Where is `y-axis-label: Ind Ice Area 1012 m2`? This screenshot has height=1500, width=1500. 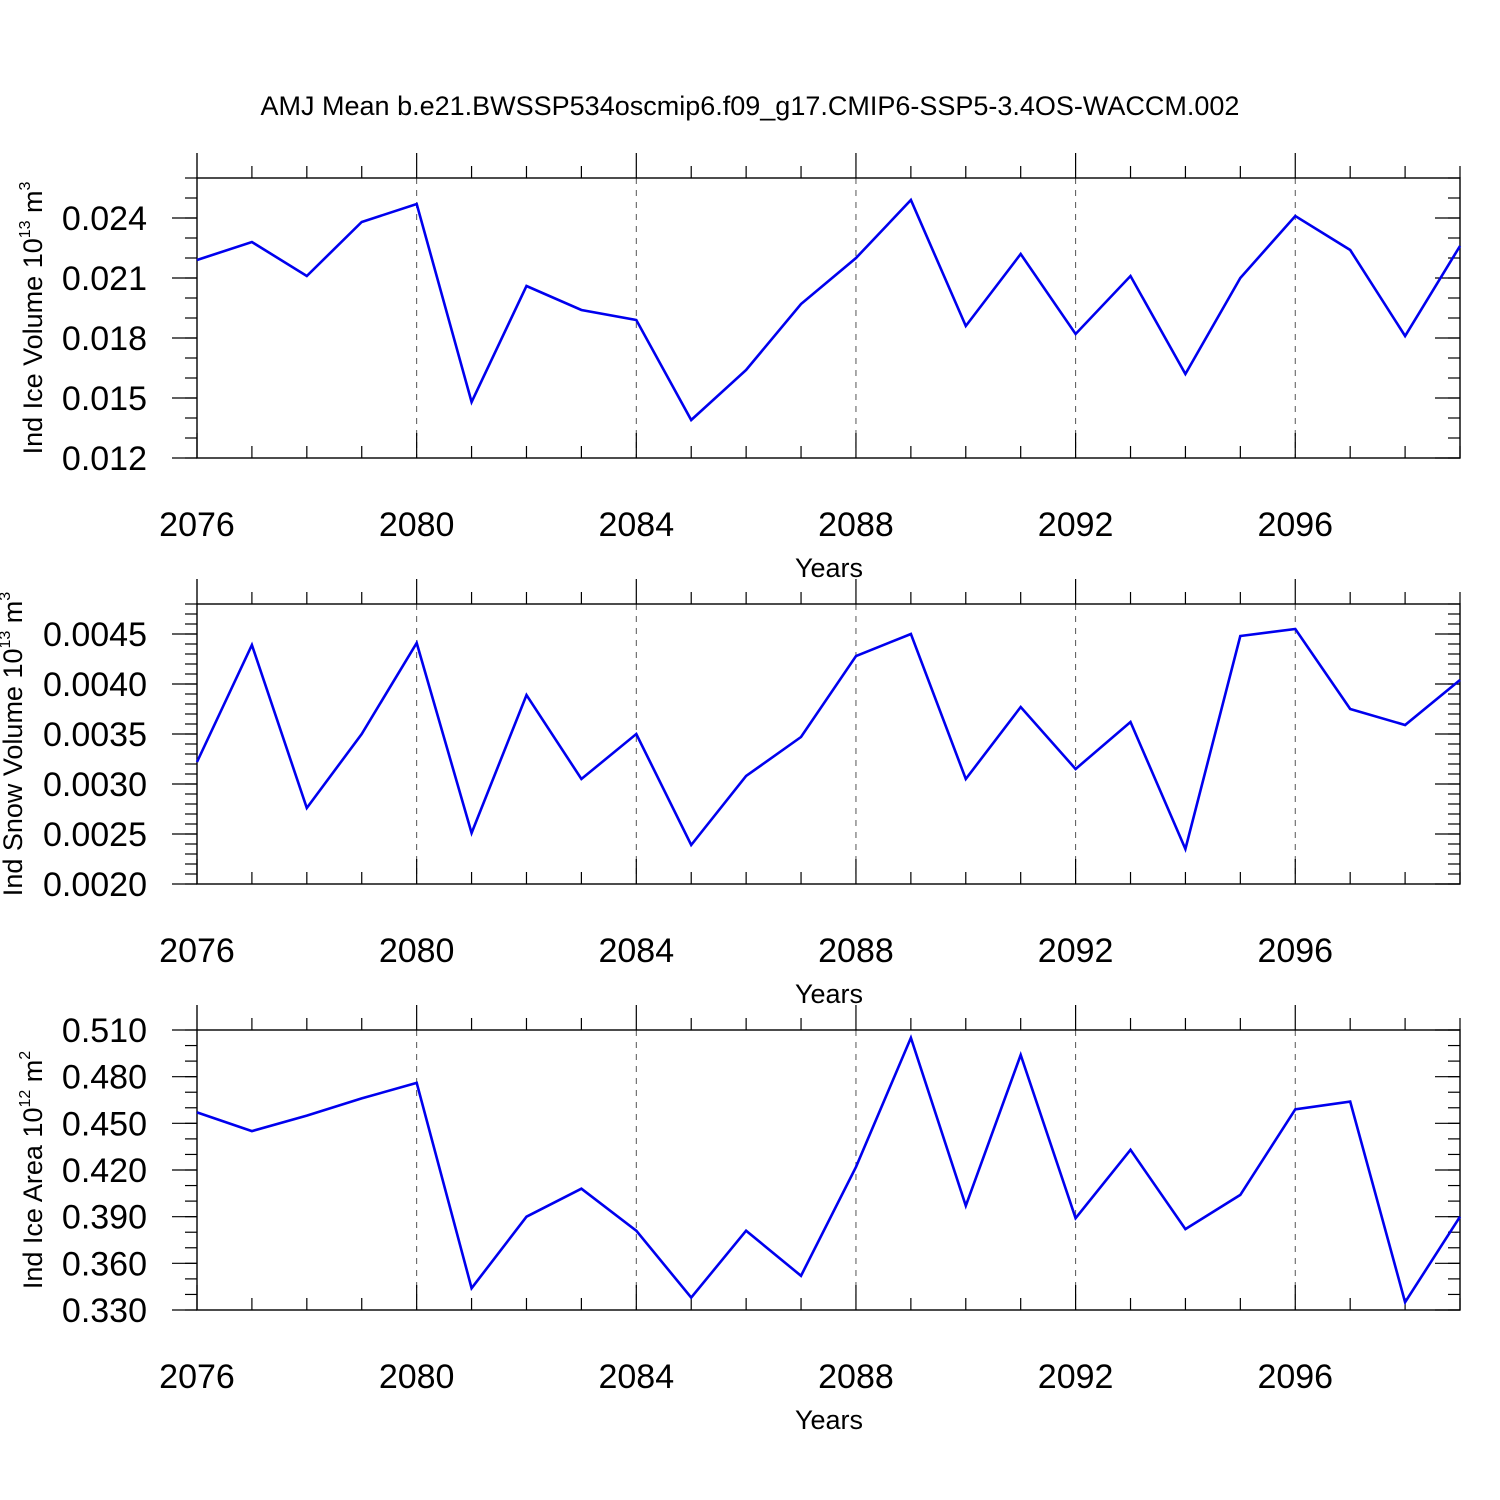
y-axis-label: Ind Ice Area 1012 m2 is located at coordinates (32, 1170).